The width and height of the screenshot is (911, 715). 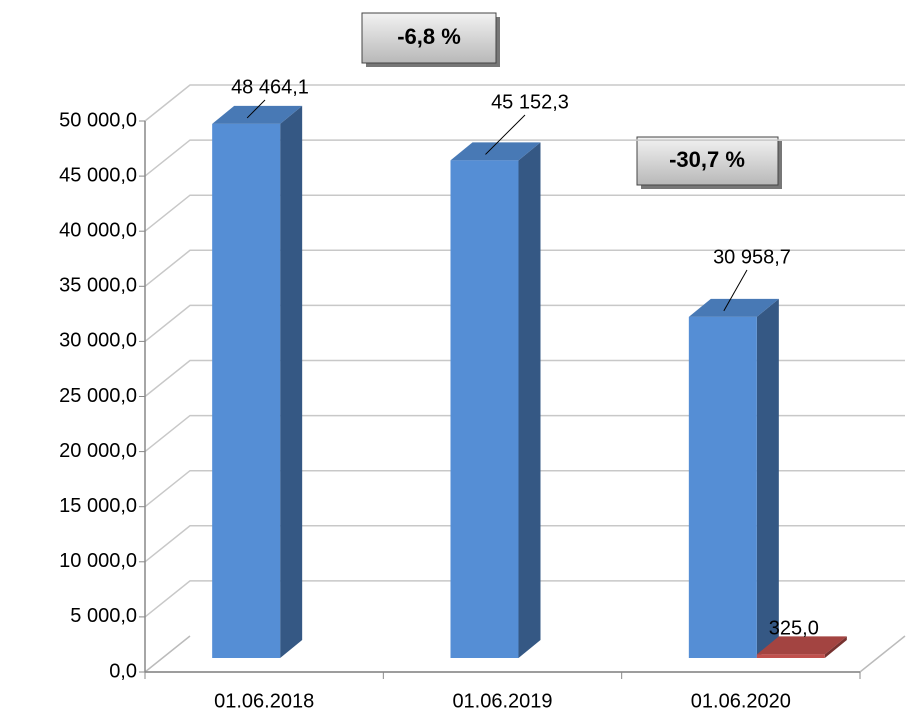 I want to click on data-label: 30 958,7, so click(x=752, y=257).